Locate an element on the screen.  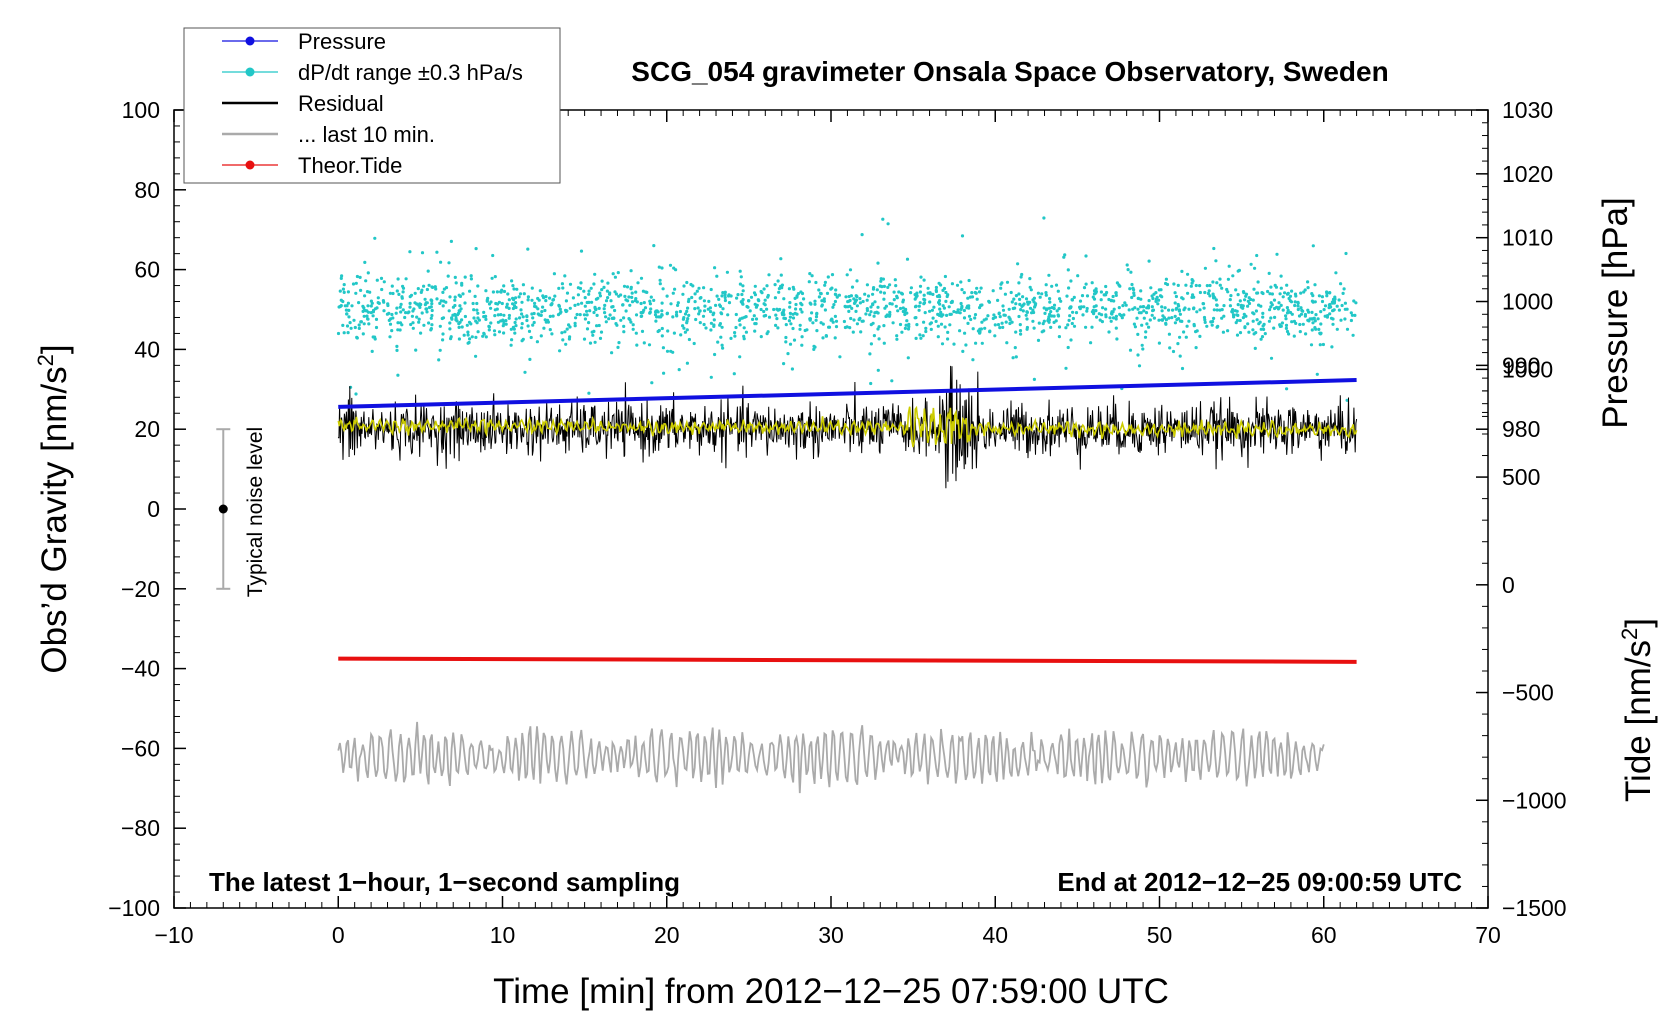
x-tick-label: 50 is located at coordinates (1160, 935).